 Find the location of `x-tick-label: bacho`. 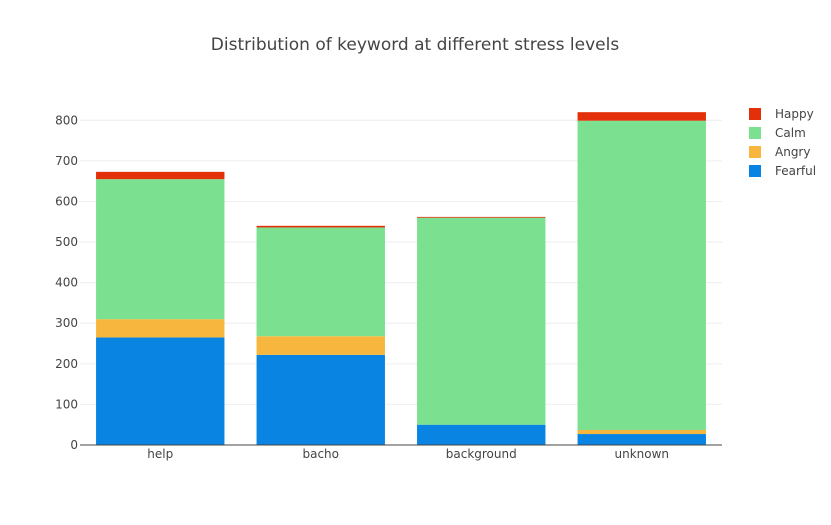

x-tick-label: bacho is located at coordinates (320, 454).